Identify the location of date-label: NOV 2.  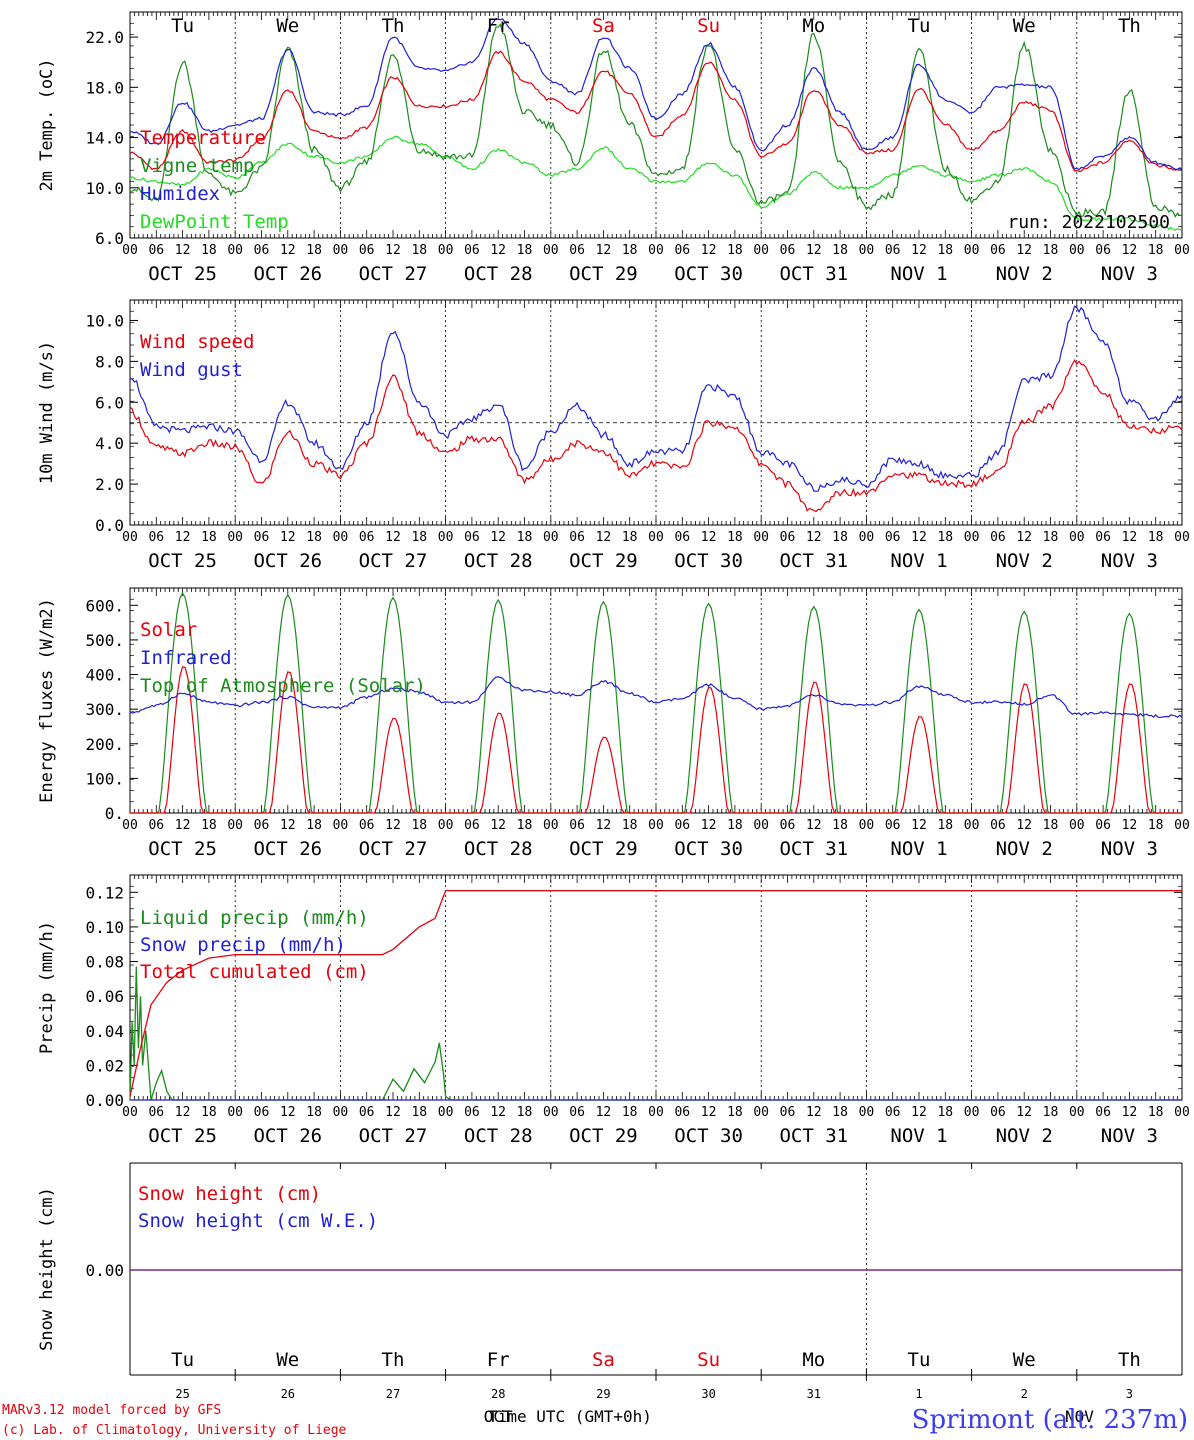
(1024, 274).